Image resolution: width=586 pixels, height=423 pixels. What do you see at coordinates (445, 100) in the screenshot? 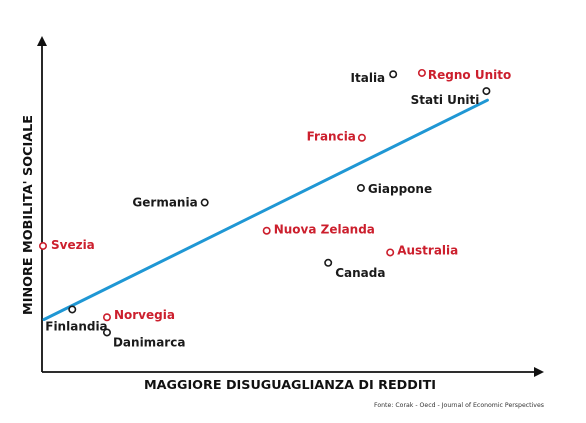
I see `point-label-stati-uniti: Stati Uniti` at bounding box center [445, 100].